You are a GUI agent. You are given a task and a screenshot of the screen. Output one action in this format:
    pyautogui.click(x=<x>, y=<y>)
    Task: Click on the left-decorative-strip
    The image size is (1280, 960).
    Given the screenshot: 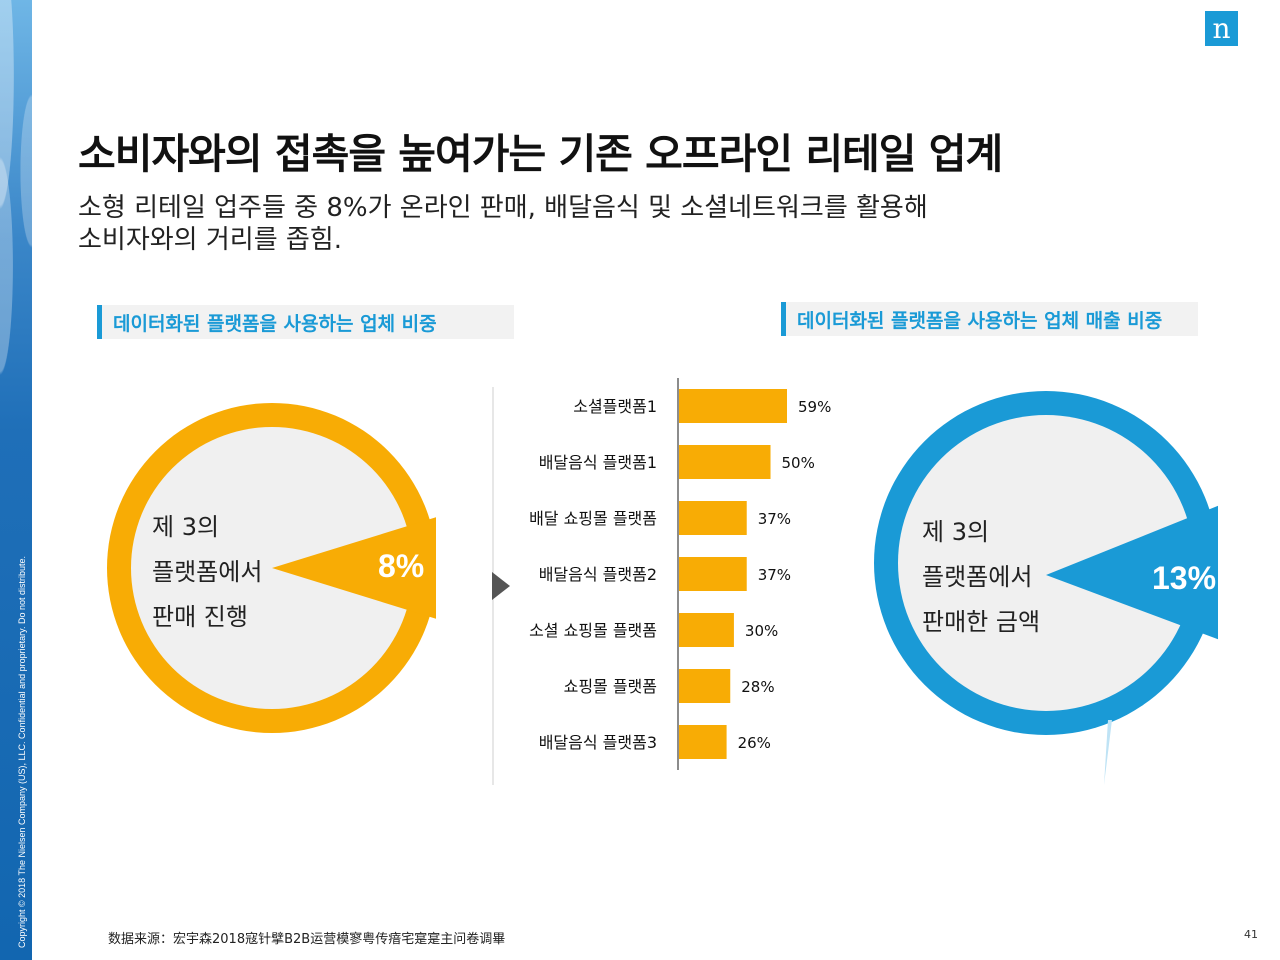 What is the action you would take?
    pyautogui.click(x=16, y=480)
    